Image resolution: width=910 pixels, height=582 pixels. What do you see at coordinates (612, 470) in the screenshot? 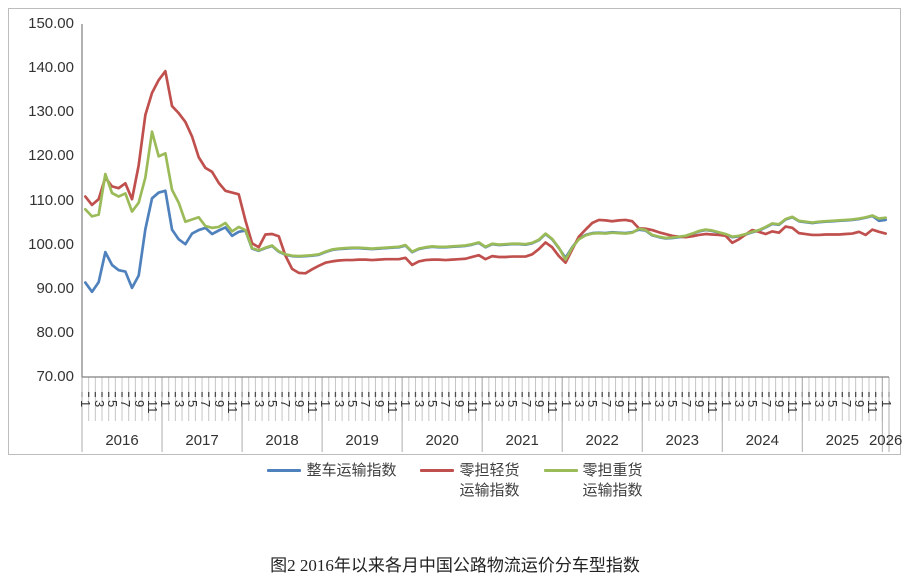
I see `legend-label-text: 零担重货` at bounding box center [612, 470].